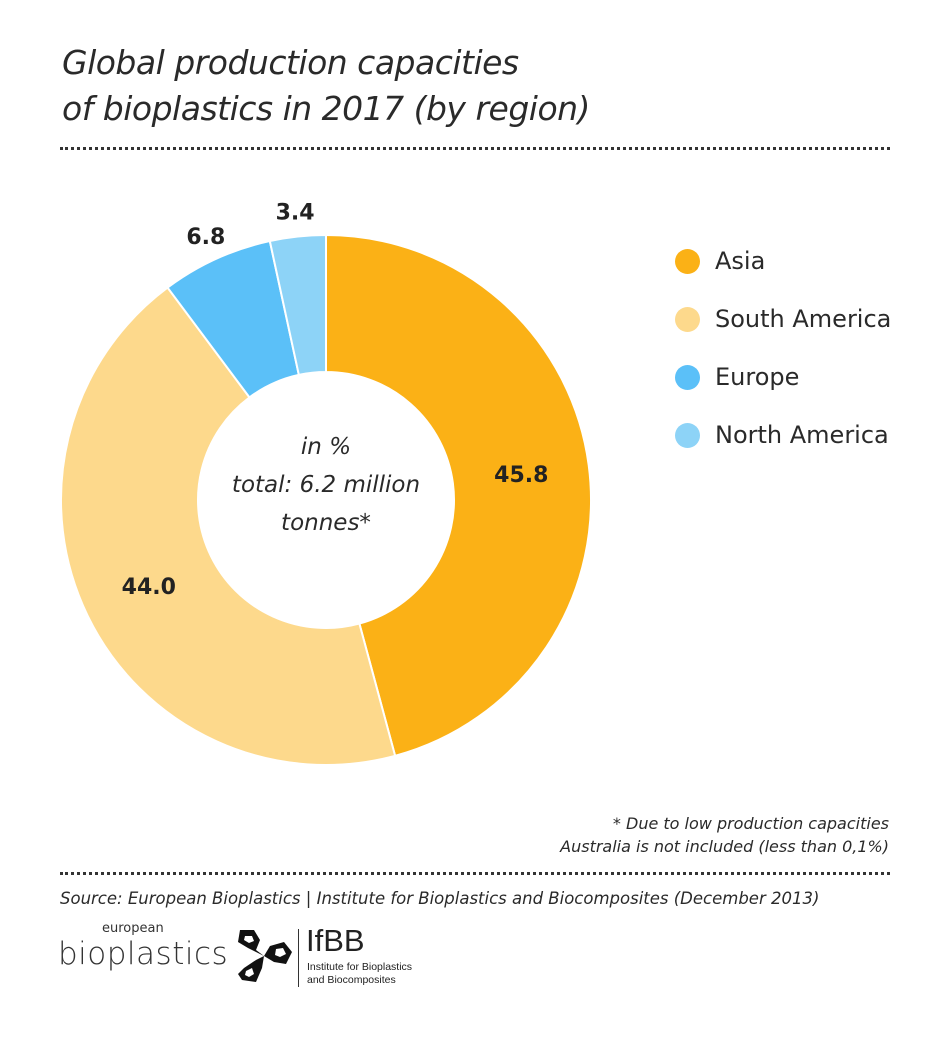 Image resolution: width=951 pixels, height=1044 pixels. What do you see at coordinates (351, 980) in the screenshot?
I see `ifbb-sub-line-2: and Biocomposites` at bounding box center [351, 980].